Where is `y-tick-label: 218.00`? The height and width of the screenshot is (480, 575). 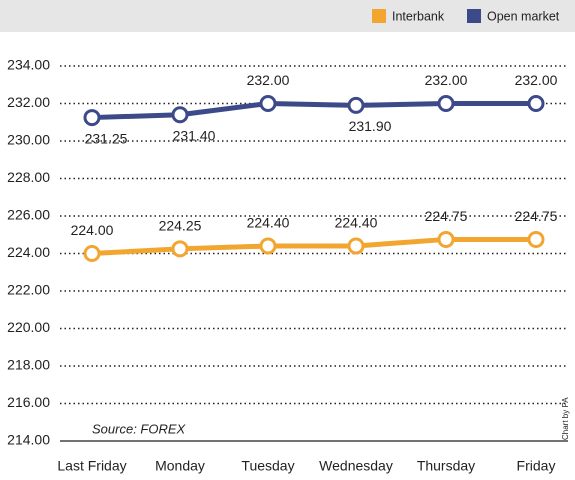
y-tick-label: 218.00 is located at coordinates (28, 365).